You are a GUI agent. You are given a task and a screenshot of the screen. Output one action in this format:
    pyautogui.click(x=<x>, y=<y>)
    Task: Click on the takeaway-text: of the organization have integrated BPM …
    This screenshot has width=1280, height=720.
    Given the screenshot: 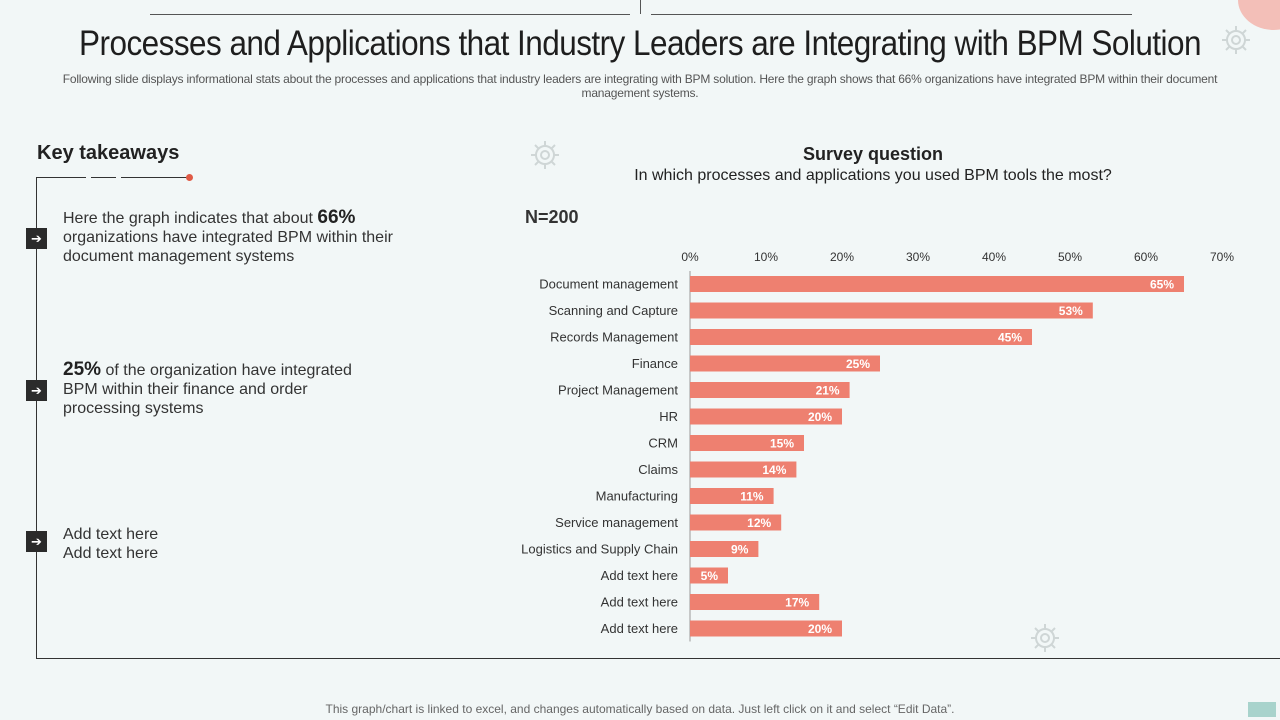 What is the action you would take?
    pyautogui.click(x=207, y=389)
    